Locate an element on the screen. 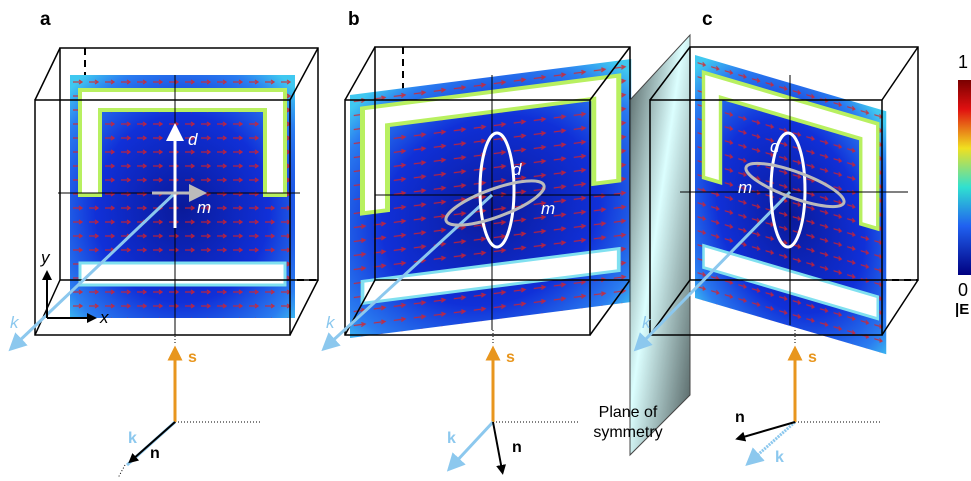  colorbar: 1 0 |E is located at coordinates (963, 185).